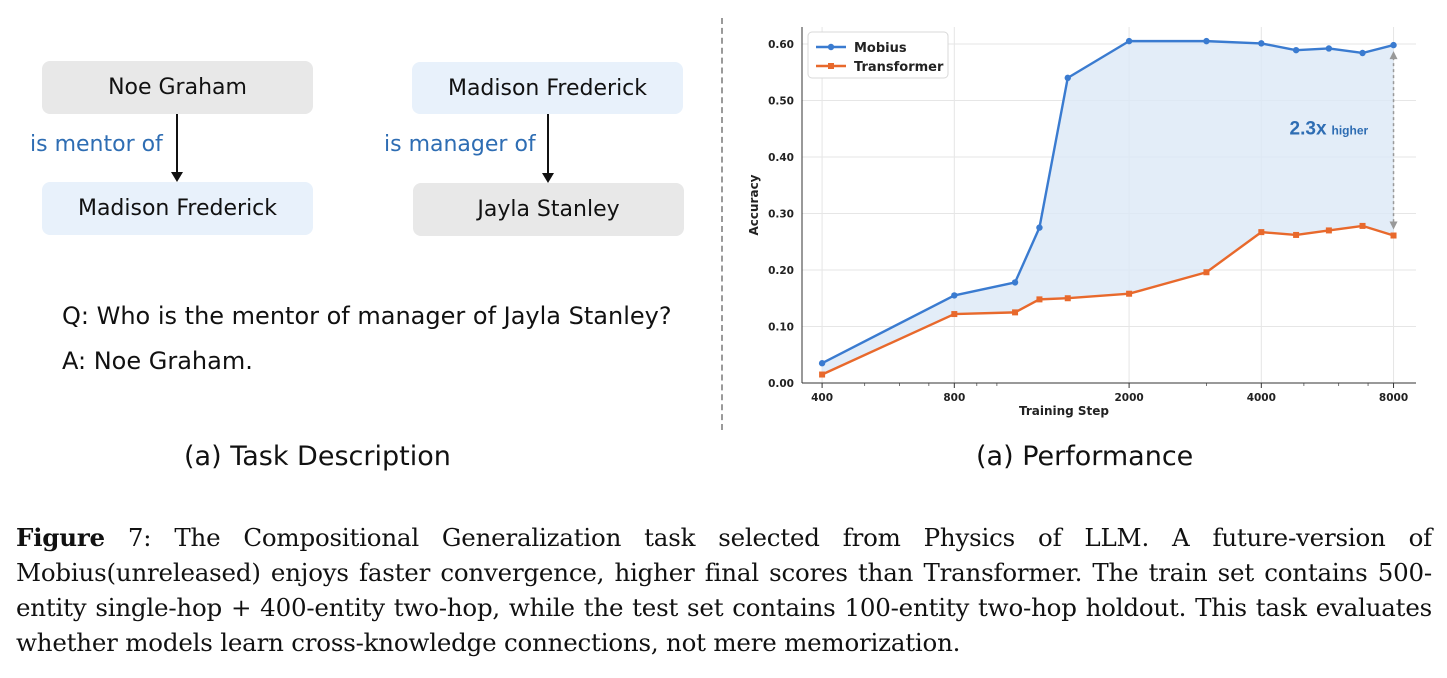 The image size is (1447, 678). What do you see at coordinates (1308, 128) in the screenshot?
I see `gap-value: 2.3x` at bounding box center [1308, 128].